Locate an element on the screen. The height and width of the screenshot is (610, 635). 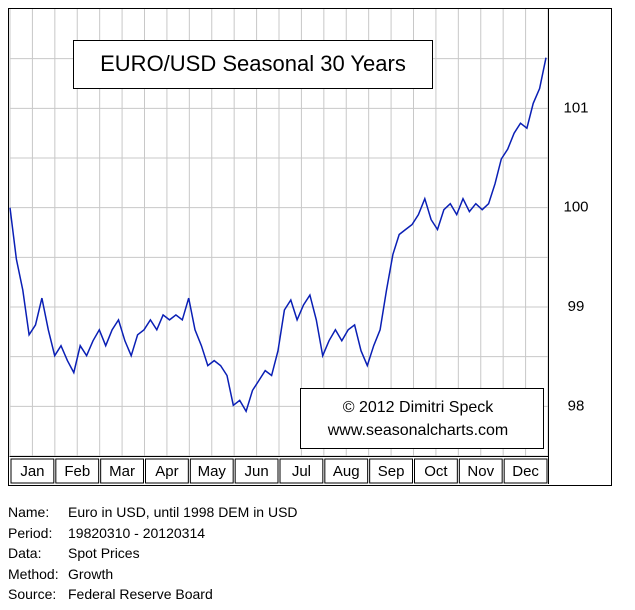
x-tick-label: Apr is located at coordinates (166, 471).